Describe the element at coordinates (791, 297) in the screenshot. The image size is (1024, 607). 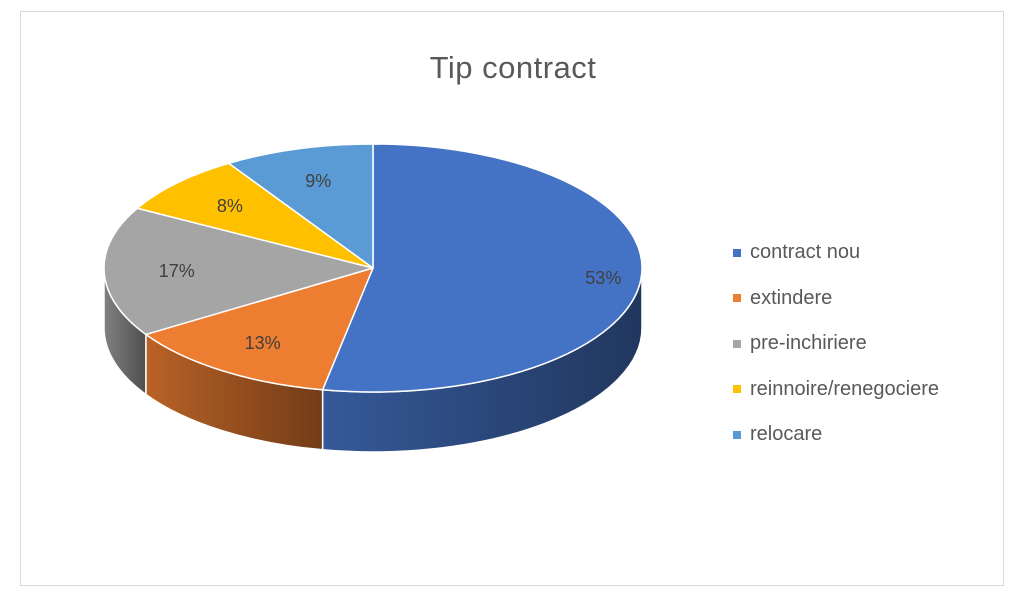
I see `legend-label: extindere` at that location.